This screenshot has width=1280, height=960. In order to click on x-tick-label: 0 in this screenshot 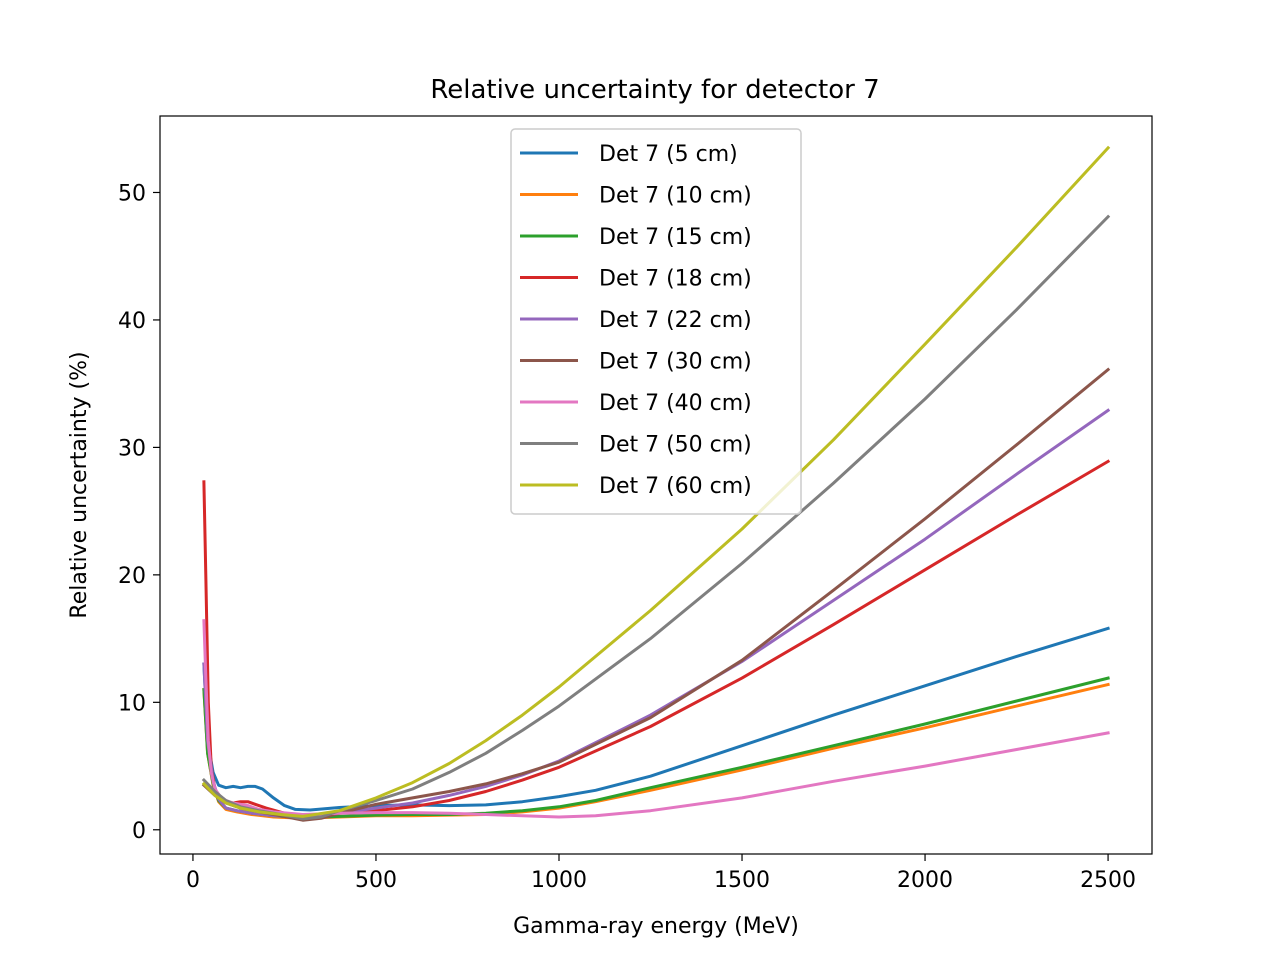, I will do `click(193, 880)`.